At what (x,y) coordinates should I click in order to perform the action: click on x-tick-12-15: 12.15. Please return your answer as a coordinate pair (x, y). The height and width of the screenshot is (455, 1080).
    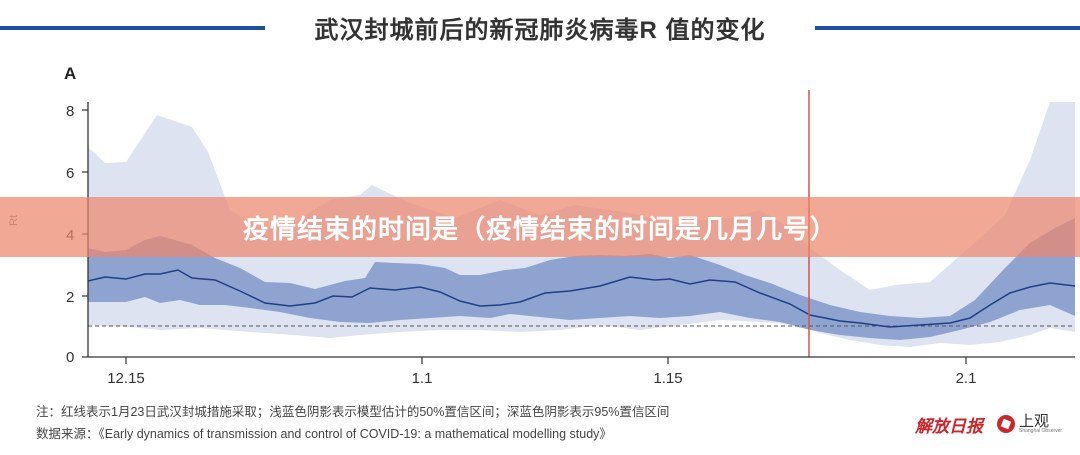
    Looking at the image, I should click on (126, 378).